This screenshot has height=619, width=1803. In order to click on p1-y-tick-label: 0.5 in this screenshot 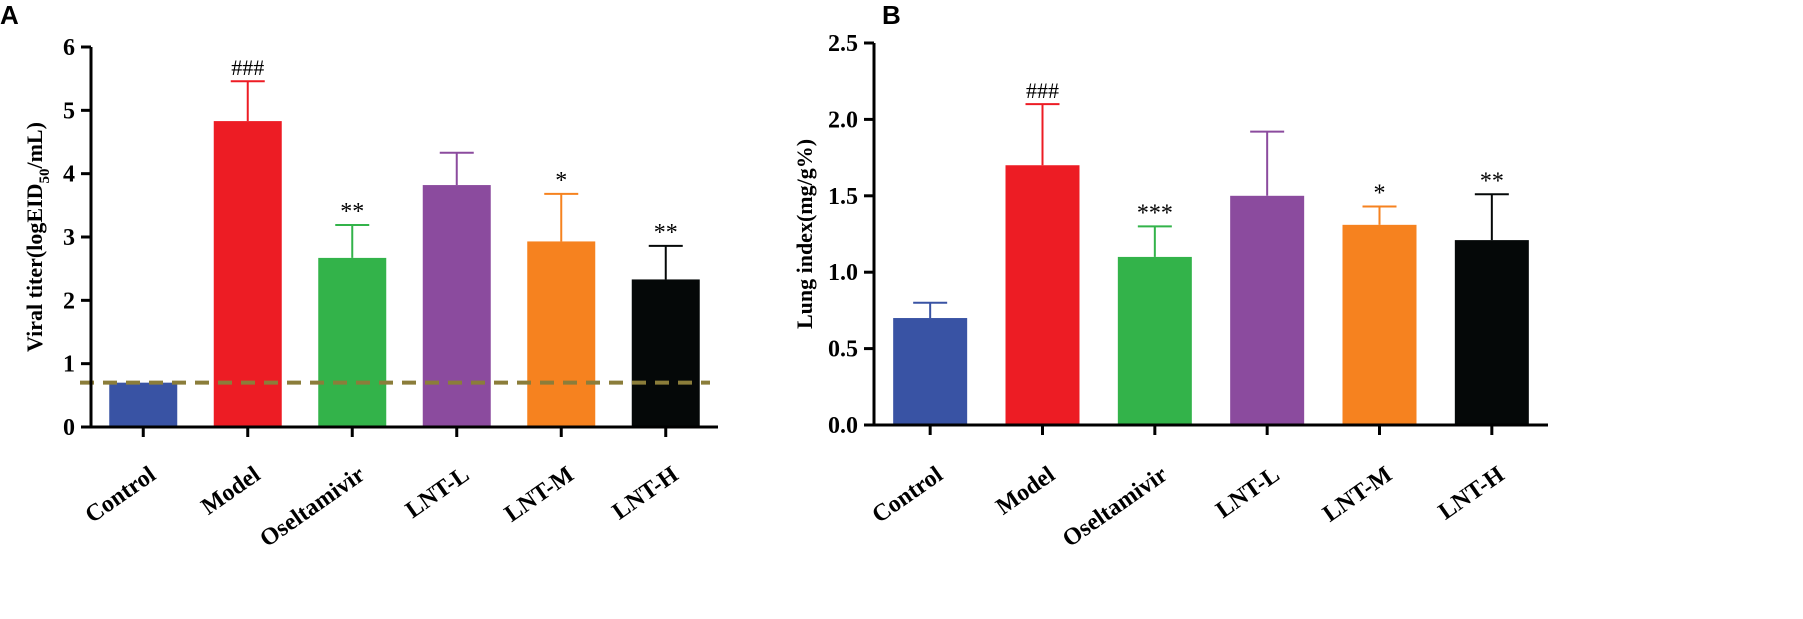, I will do `click(843, 350)`.